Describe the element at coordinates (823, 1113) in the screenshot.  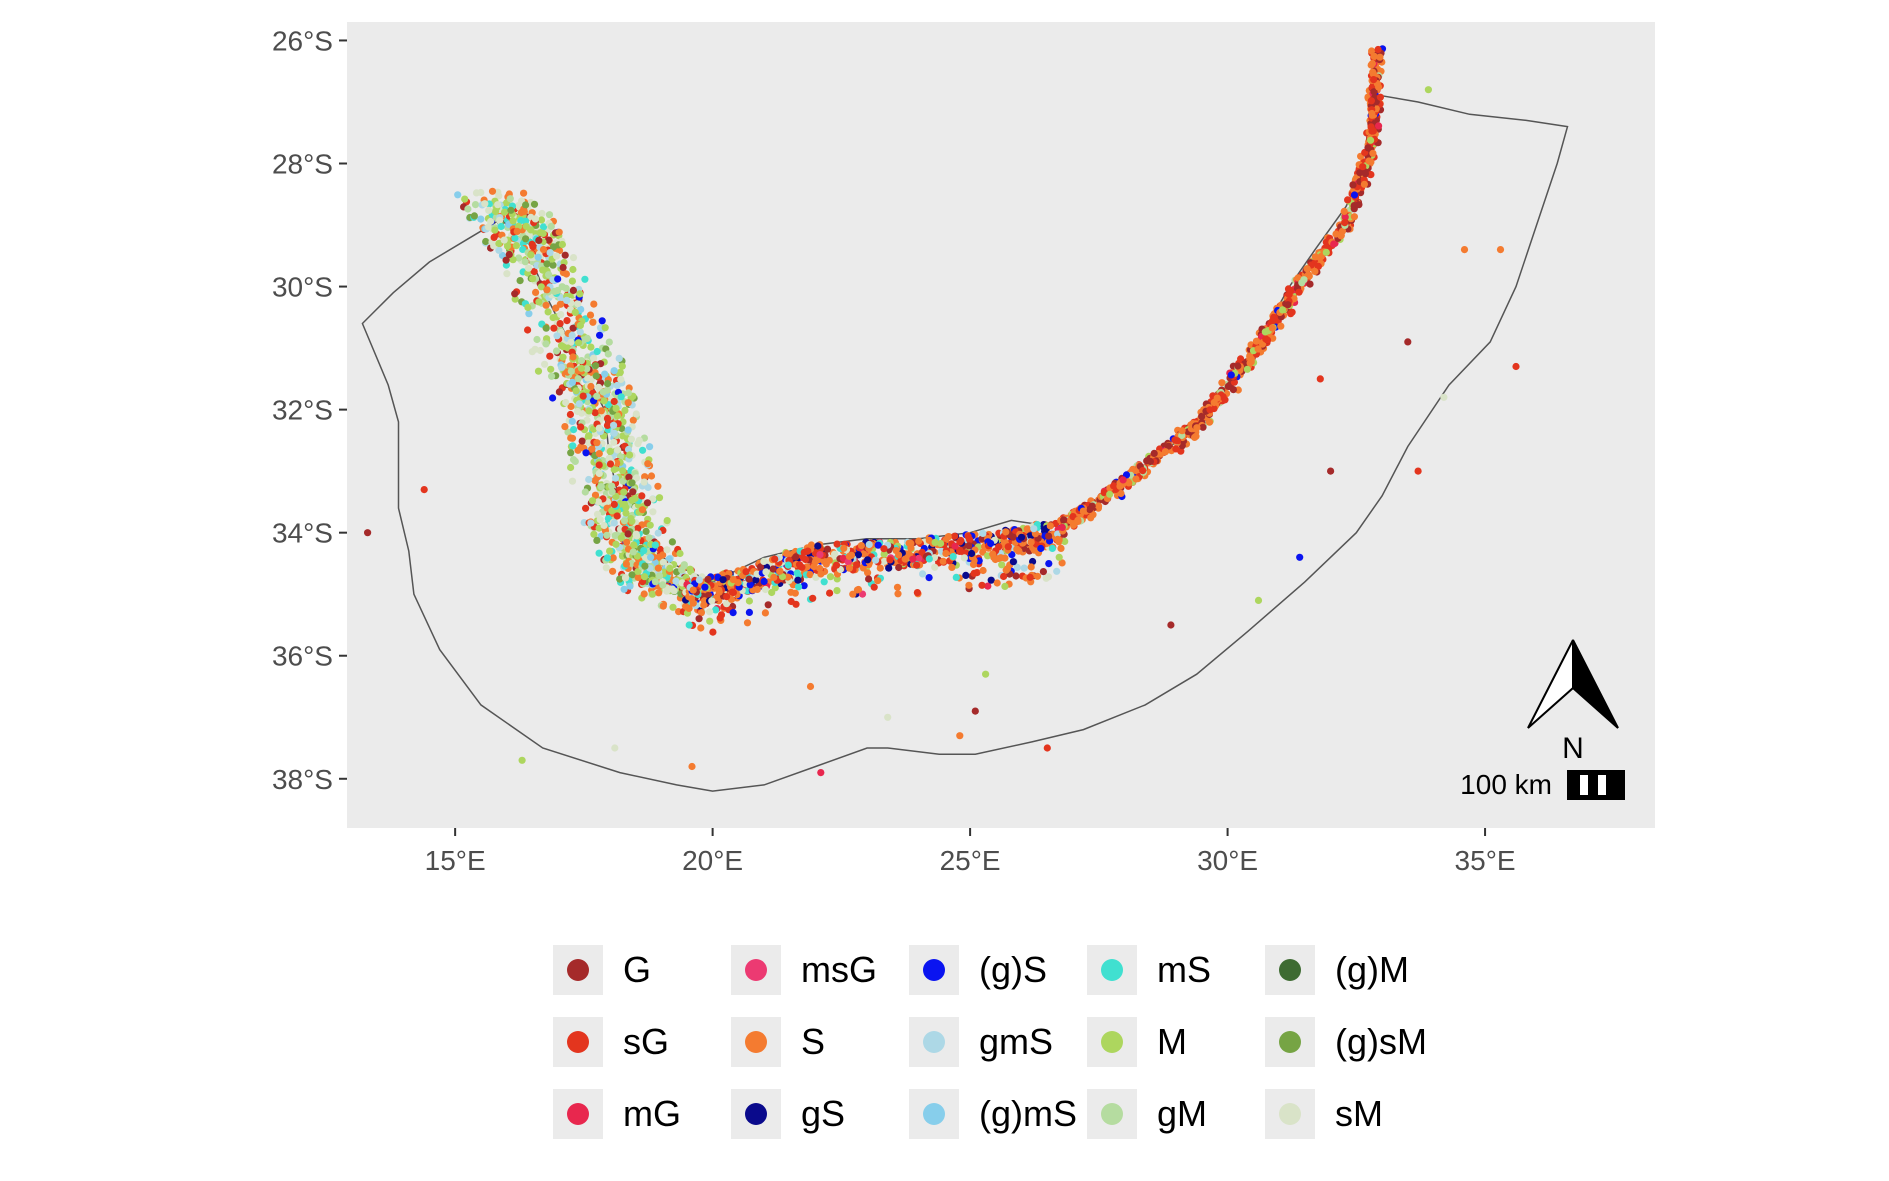
I see `legend-label: gS` at that location.